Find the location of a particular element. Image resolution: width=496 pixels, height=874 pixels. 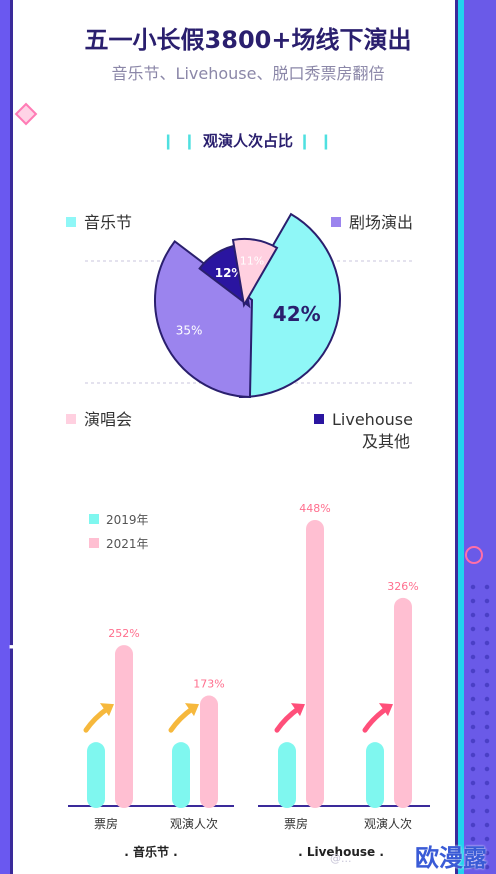

ring-decor-icon is located at coordinates (474, 555).